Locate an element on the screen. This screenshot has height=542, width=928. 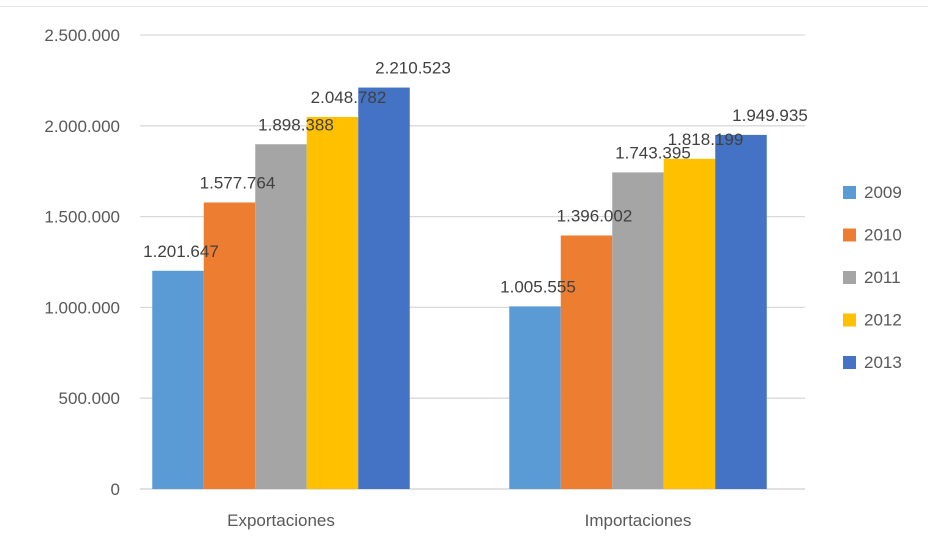
legend: 2009 2010 2011 2012 2013 is located at coordinates (872, 277).